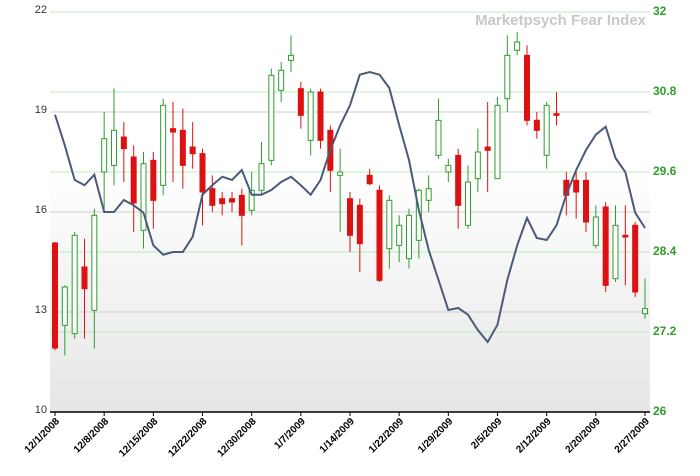  Describe the element at coordinates (236, 437) in the screenshot. I see `x-tick-label: 12/30/2008` at that location.